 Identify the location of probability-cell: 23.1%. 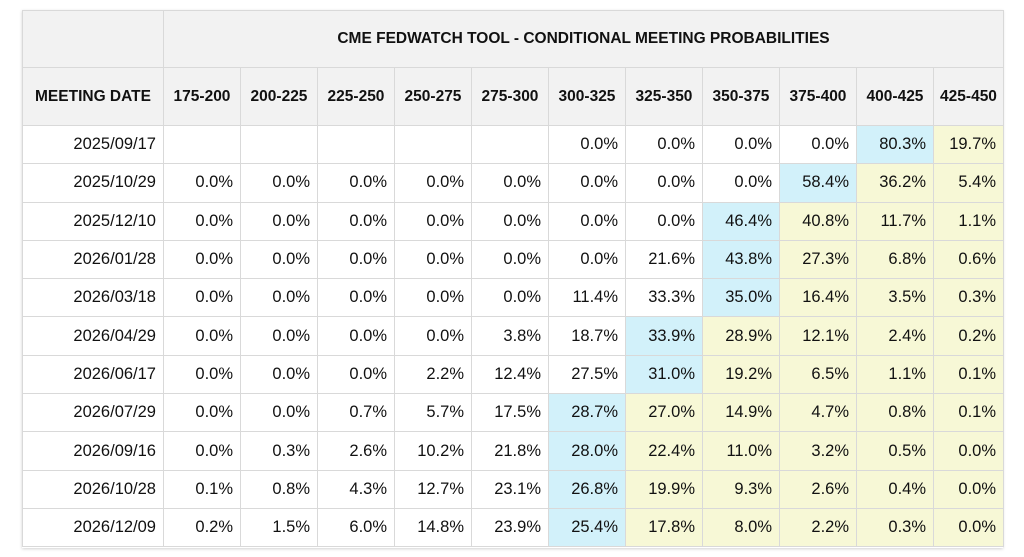
(510, 489).